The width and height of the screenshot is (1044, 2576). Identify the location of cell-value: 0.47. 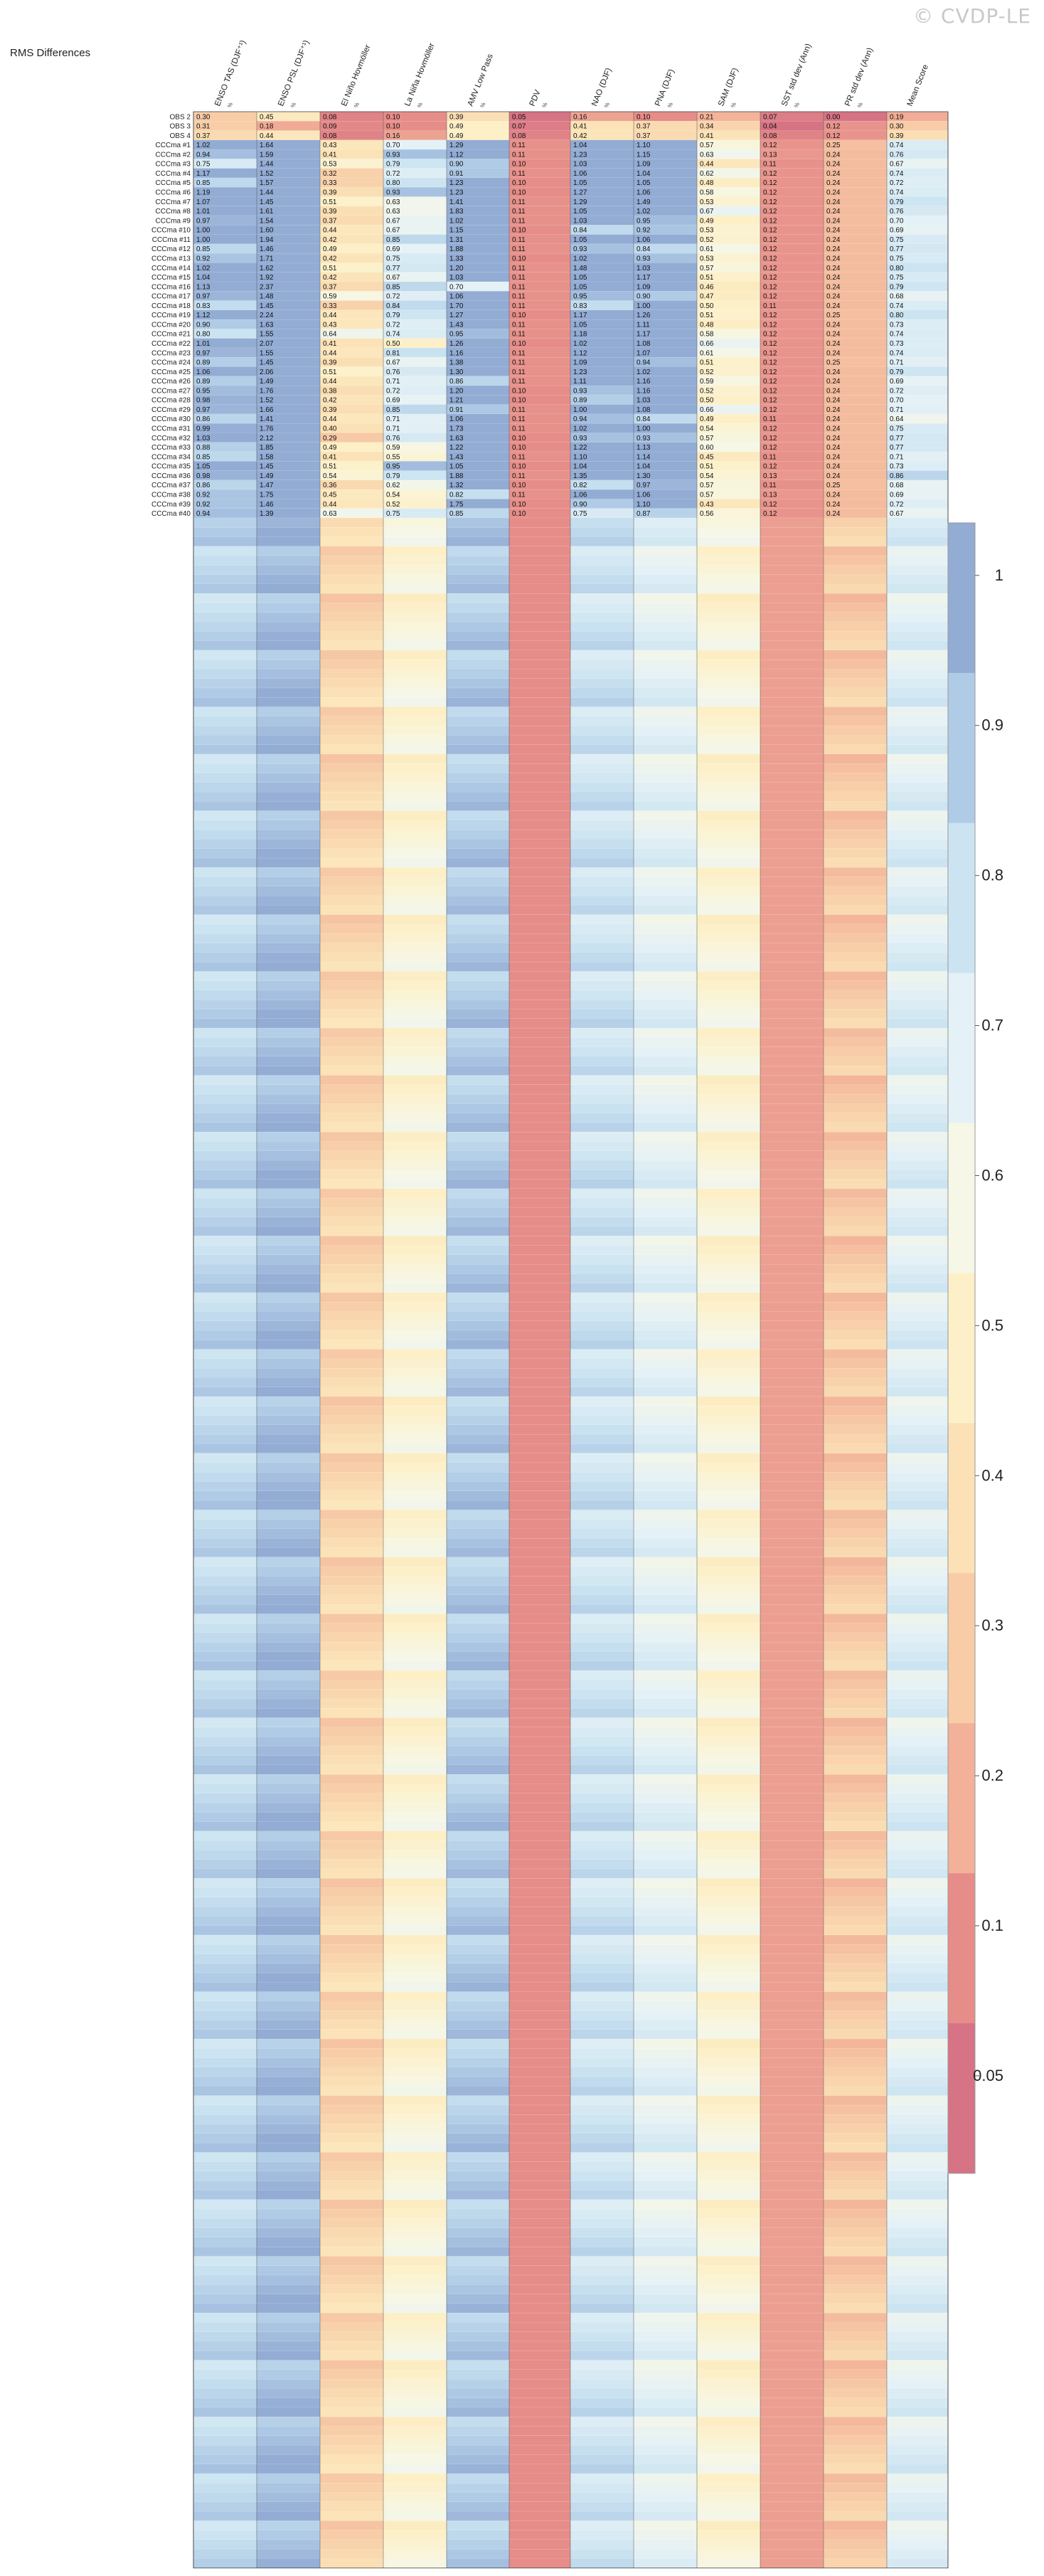
(707, 297).